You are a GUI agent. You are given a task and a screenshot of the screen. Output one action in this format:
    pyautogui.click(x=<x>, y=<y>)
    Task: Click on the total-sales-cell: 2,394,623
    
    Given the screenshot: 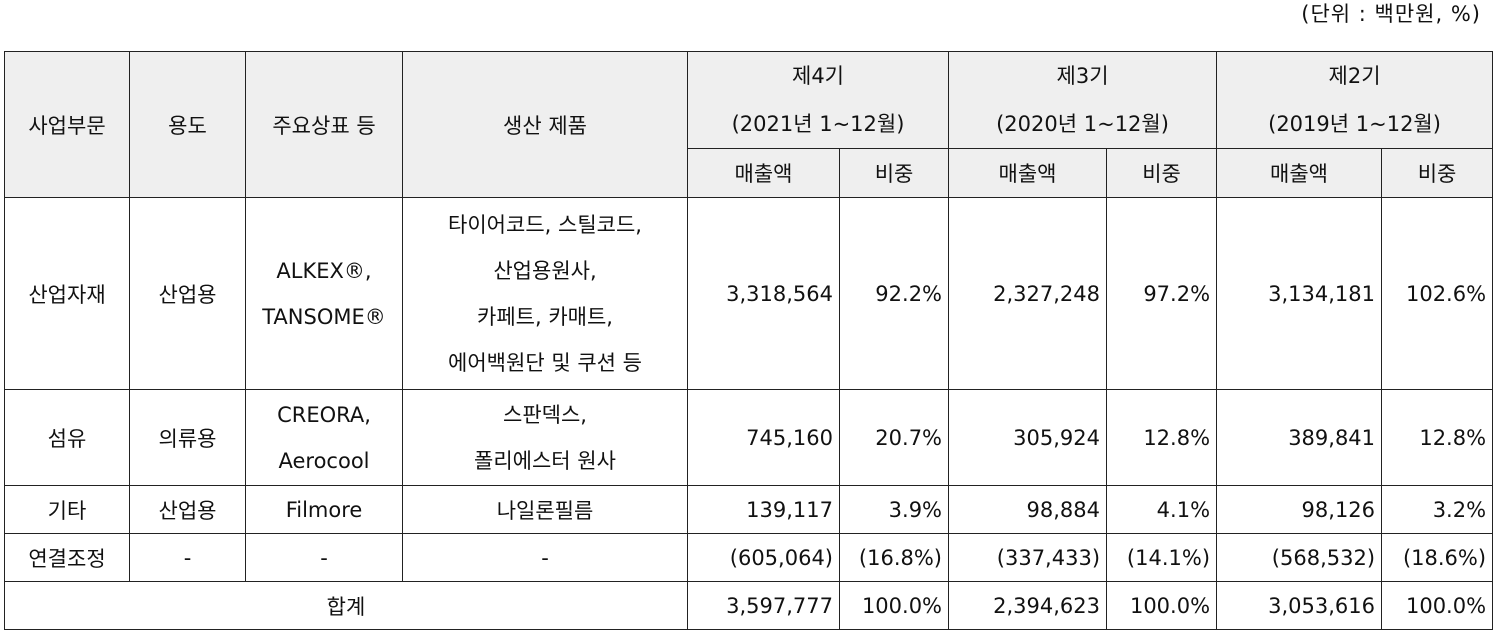 What is the action you would take?
    pyautogui.click(x=1028, y=605)
    